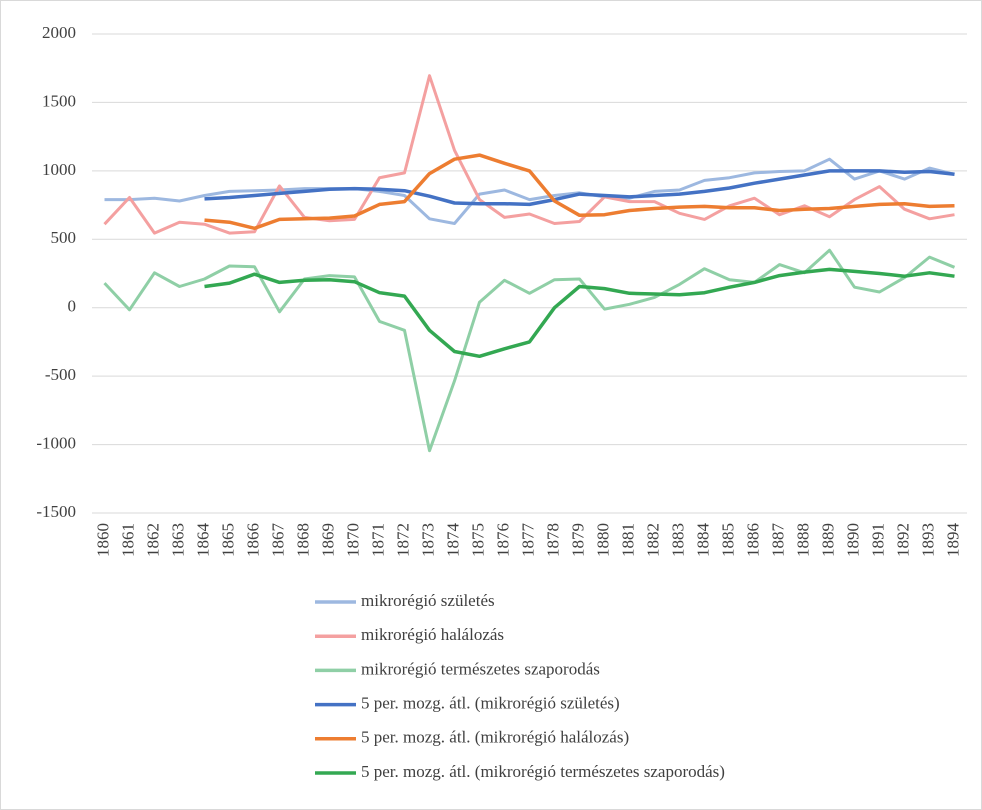 This screenshot has height=810, width=982. I want to click on x-tick-label: 1883, so click(677, 540).